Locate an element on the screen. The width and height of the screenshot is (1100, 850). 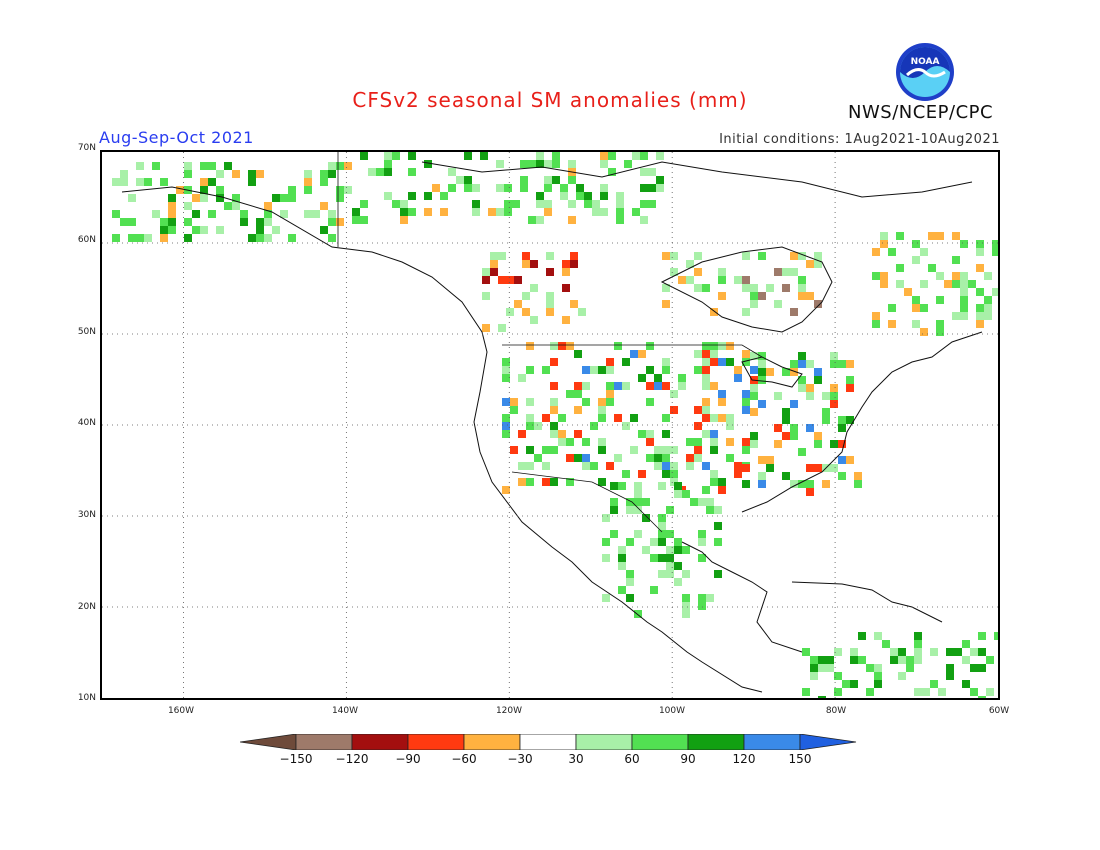
great-lakes is located at coordinates (772, 372).